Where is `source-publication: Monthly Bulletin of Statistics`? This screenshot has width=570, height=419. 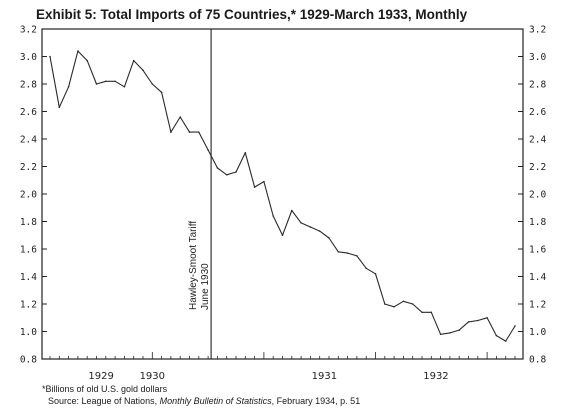 source-publication: Monthly Bulletin of Statistics is located at coordinates (215, 401).